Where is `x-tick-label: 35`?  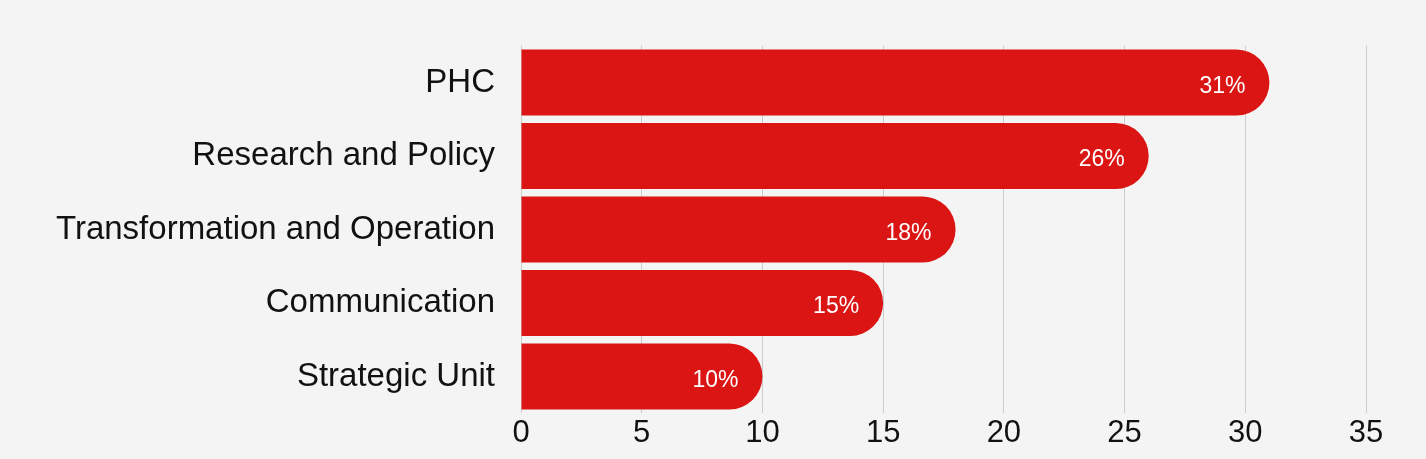
x-tick-label: 35 is located at coordinates (1366, 432).